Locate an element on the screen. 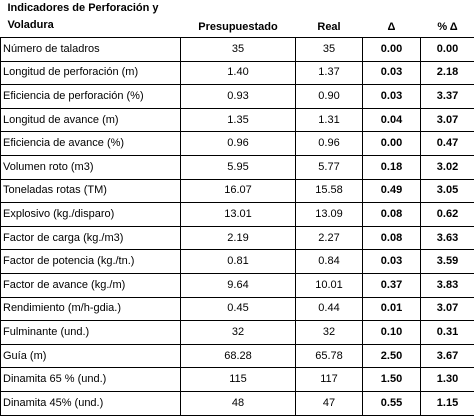 The width and height of the screenshot is (474, 416). header-delta: Δ is located at coordinates (392, 19).